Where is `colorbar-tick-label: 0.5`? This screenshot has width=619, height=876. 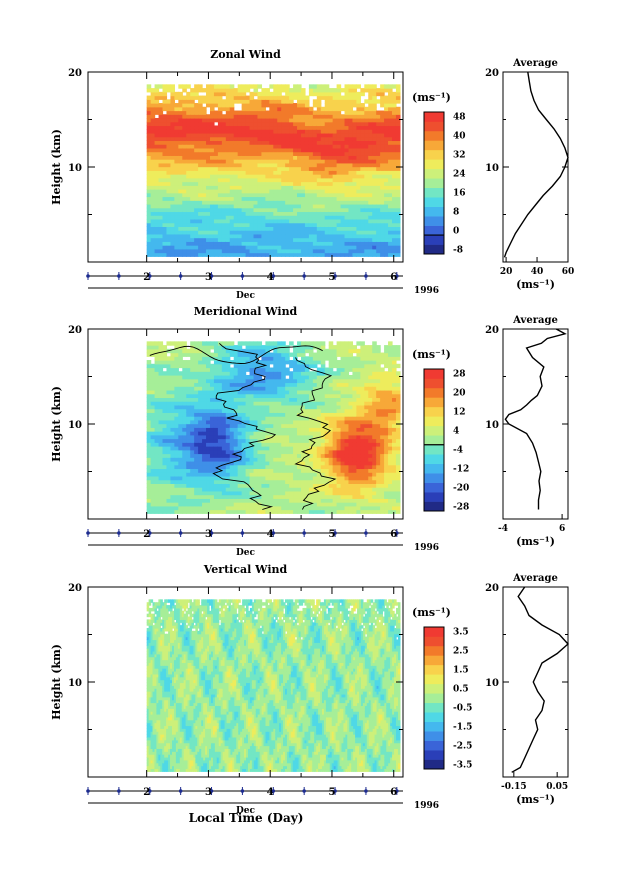
colorbar-tick-label: 0.5 is located at coordinates (461, 690).